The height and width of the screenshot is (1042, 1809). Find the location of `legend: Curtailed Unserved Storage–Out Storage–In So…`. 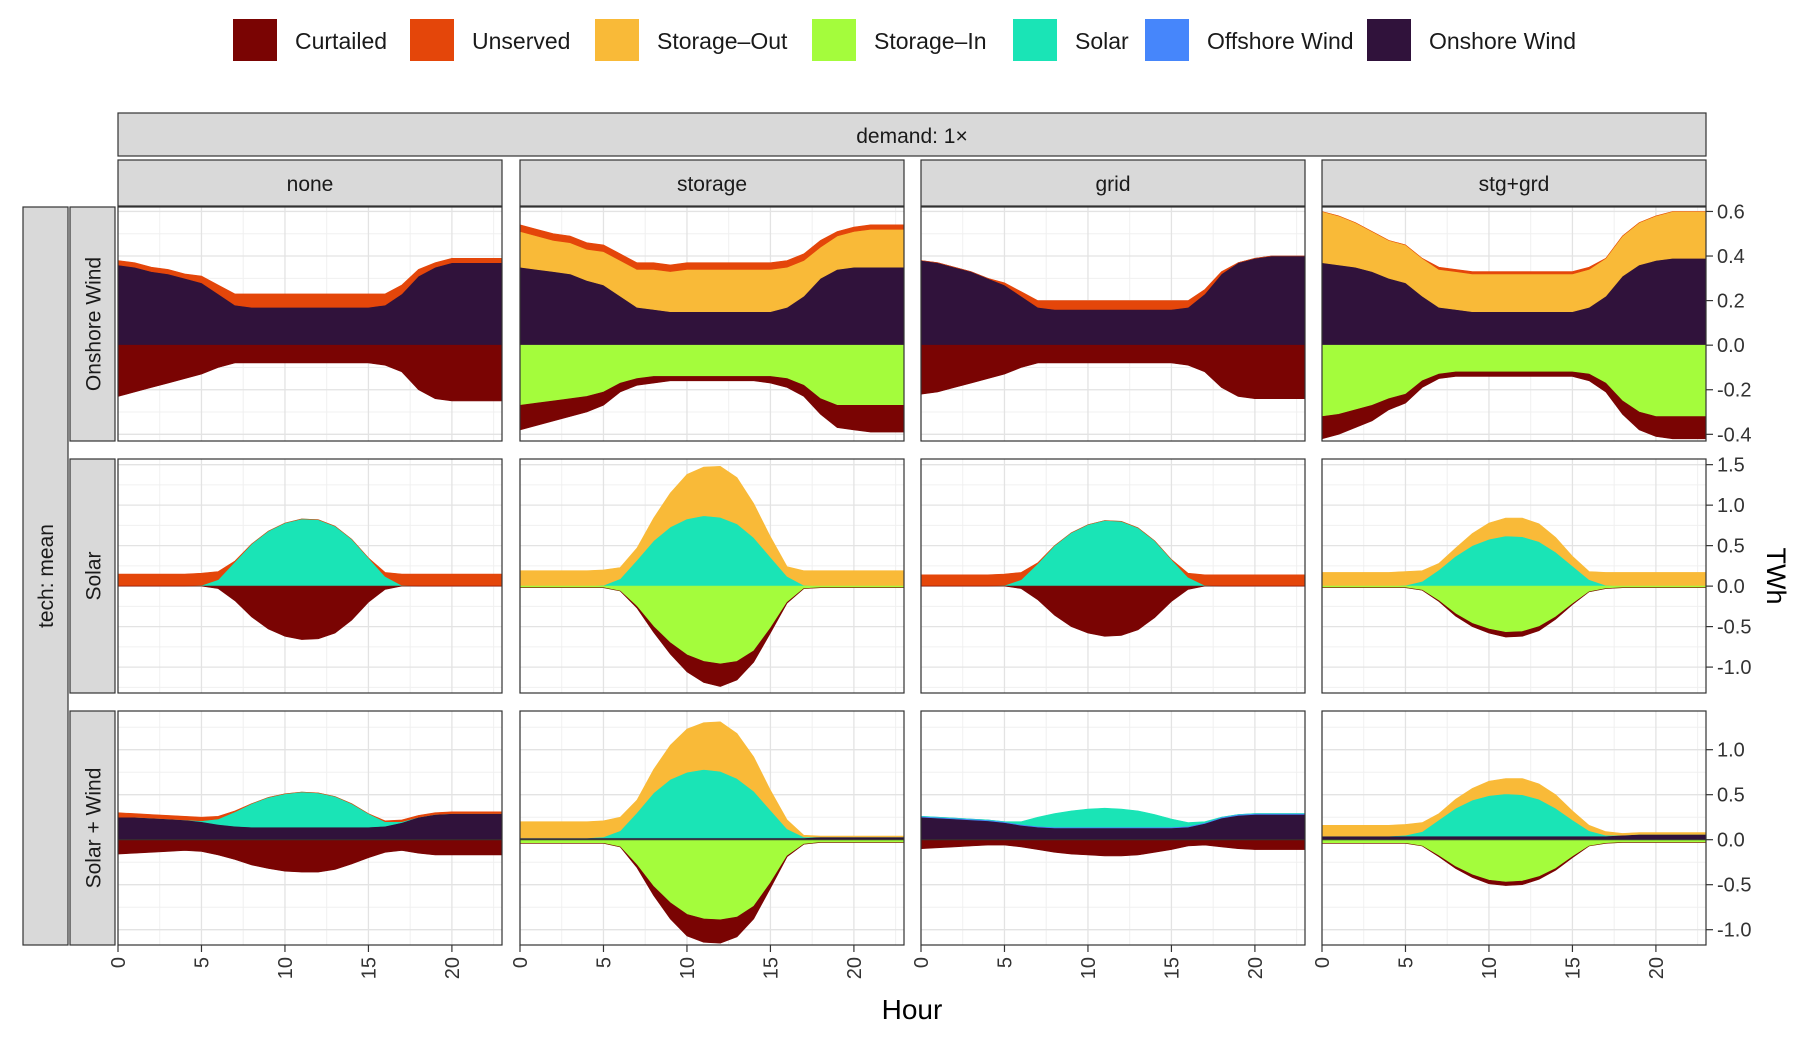

legend: Curtailed Unserved Storage–Out Storage–In So… is located at coordinates (904, 40).